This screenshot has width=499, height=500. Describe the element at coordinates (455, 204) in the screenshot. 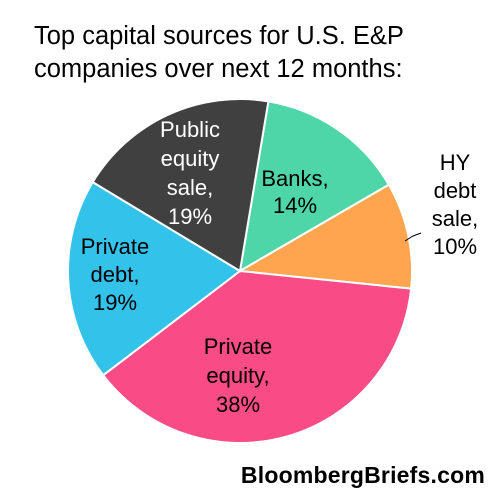

I see `slice-label-hy-debt-sale: HY debt sale, 10%` at that location.